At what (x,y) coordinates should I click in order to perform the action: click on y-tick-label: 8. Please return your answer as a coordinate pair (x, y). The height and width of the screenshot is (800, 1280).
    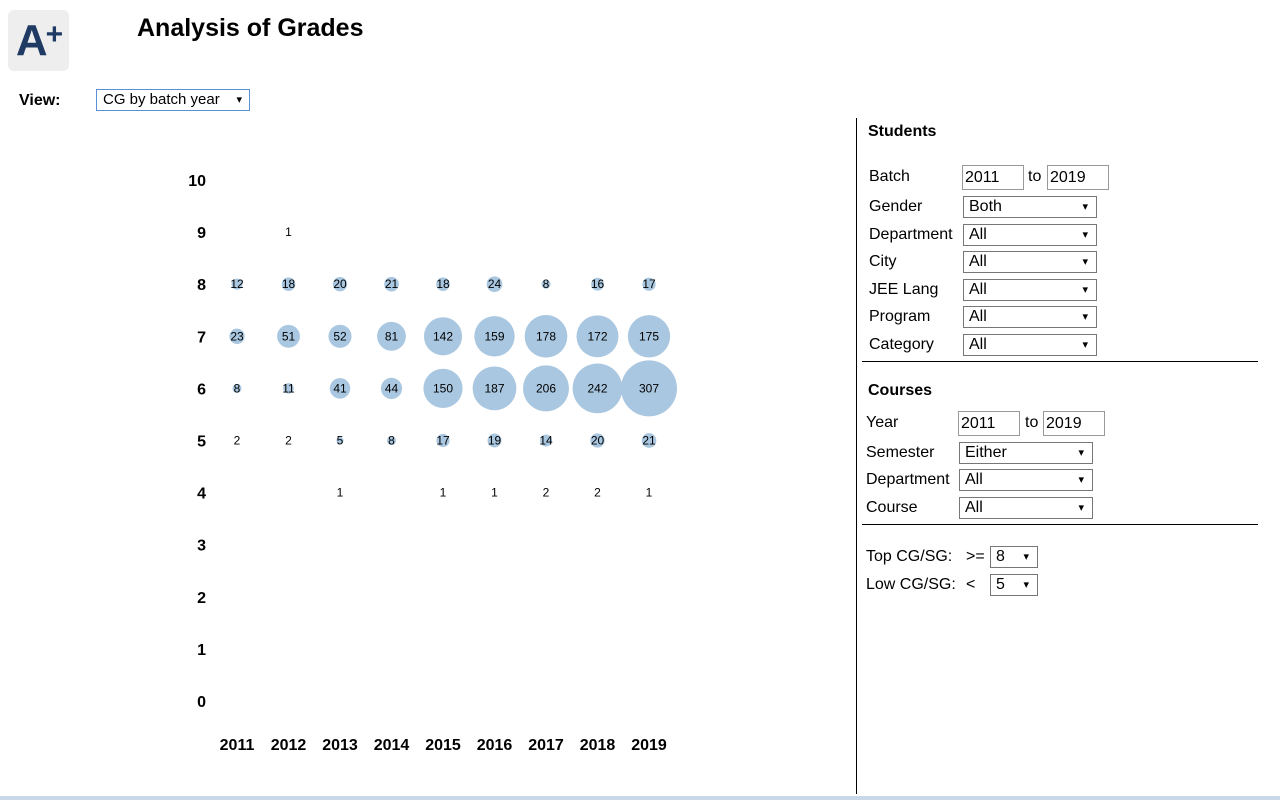
    Looking at the image, I should click on (201, 285).